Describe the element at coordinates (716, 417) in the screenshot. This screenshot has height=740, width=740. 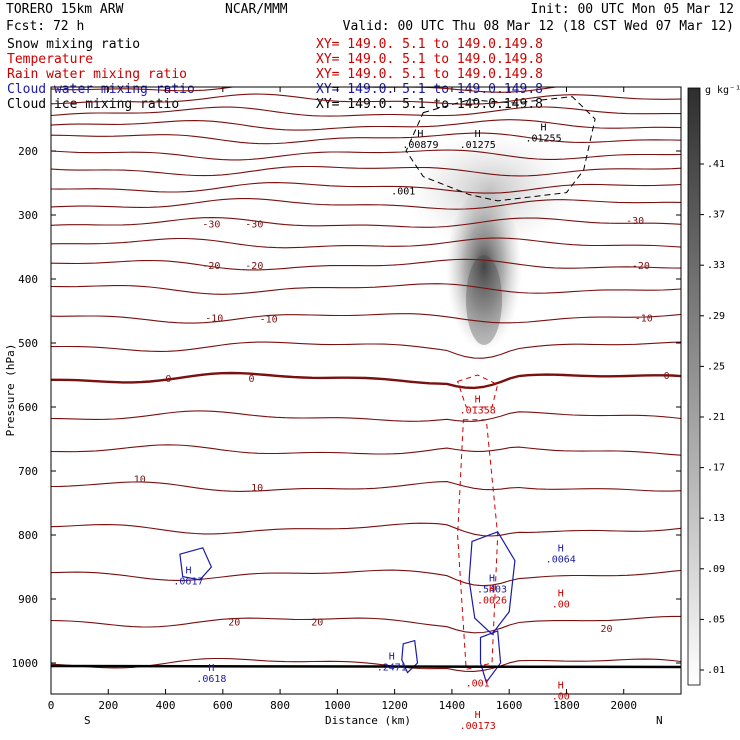
I see `colorbar-tick-label: .21` at that location.